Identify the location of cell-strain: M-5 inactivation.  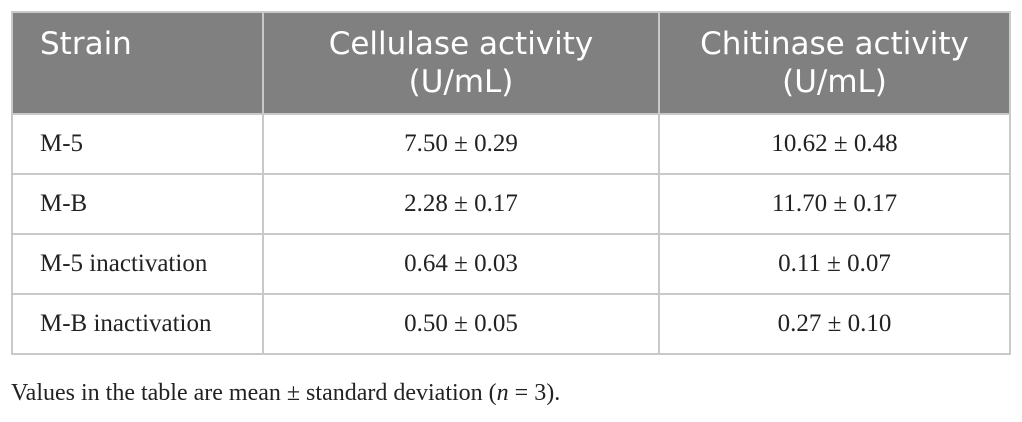
(137, 264).